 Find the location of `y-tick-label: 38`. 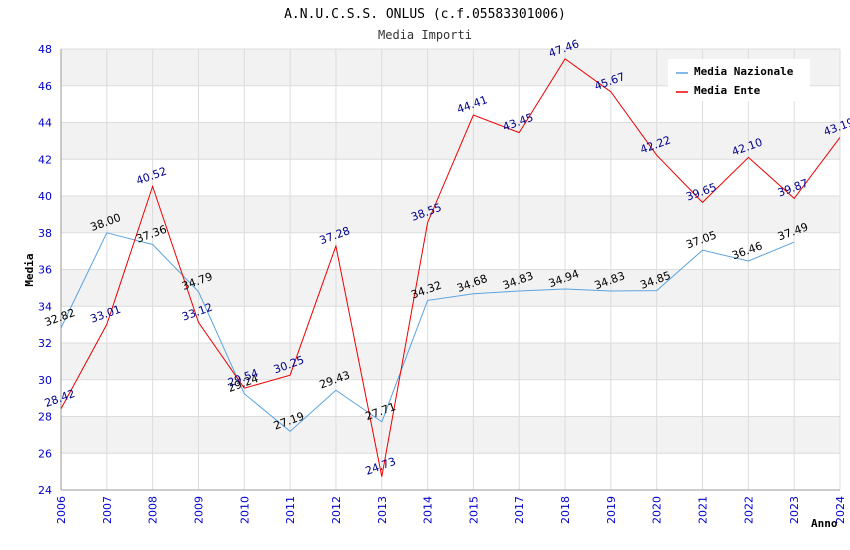

y-tick-label: 38 is located at coordinates (45, 233).